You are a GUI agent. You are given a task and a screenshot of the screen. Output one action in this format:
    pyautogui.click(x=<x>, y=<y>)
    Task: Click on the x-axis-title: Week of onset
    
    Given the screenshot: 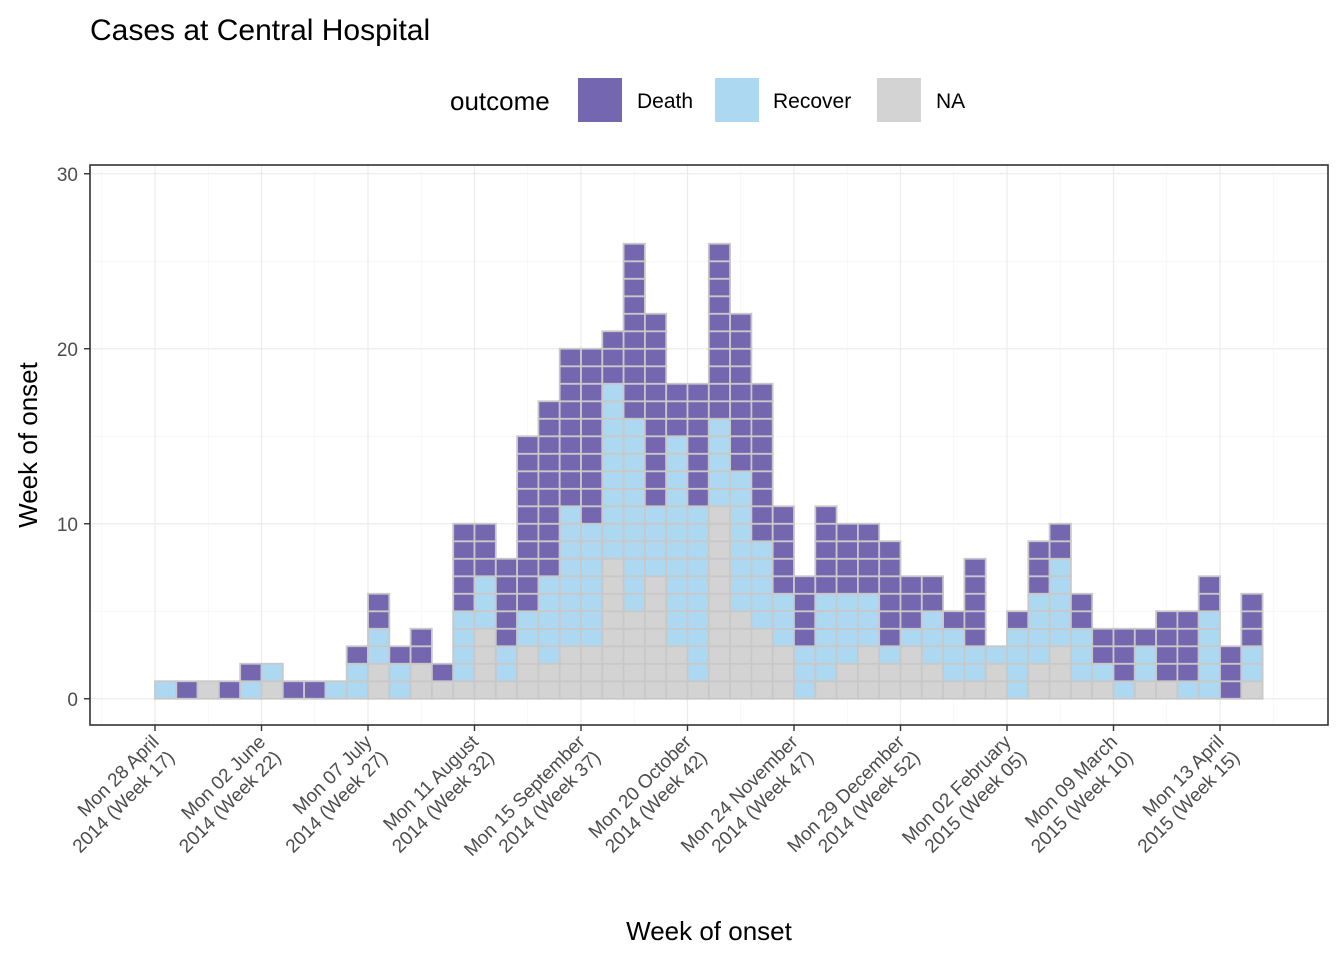 What is the action you would take?
    pyautogui.click(x=709, y=931)
    